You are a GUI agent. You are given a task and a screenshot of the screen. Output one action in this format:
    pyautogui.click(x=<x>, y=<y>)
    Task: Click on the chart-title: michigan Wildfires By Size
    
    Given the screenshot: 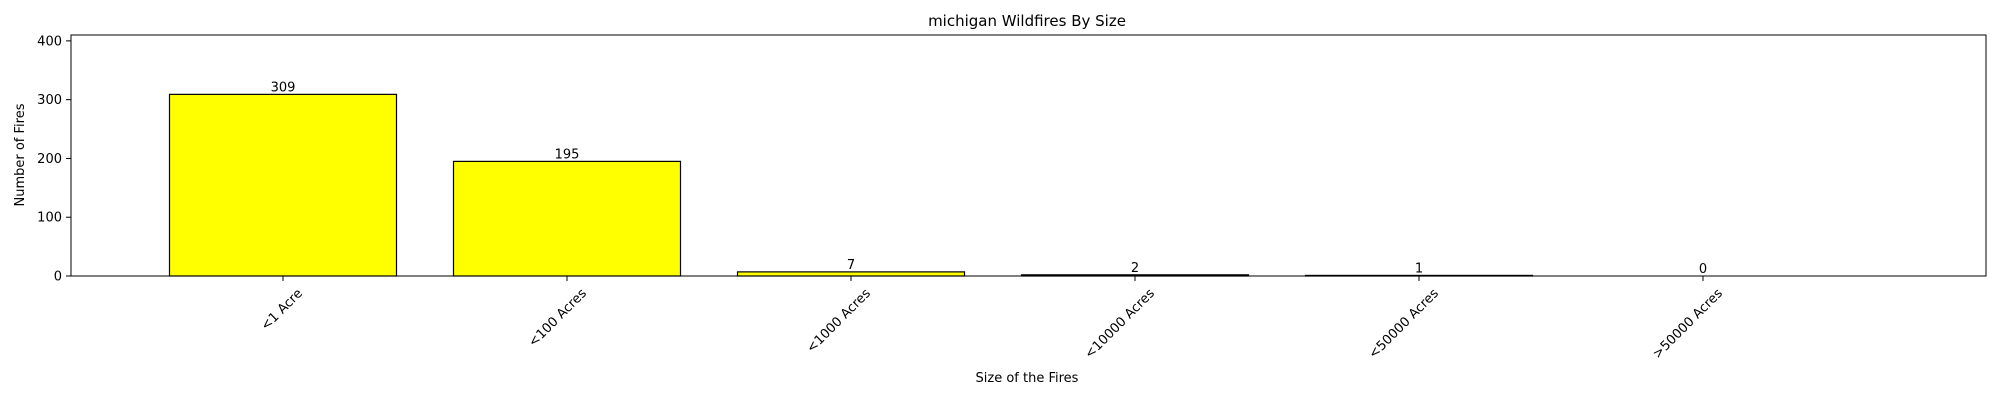 What is the action you would take?
    pyautogui.click(x=1027, y=21)
    